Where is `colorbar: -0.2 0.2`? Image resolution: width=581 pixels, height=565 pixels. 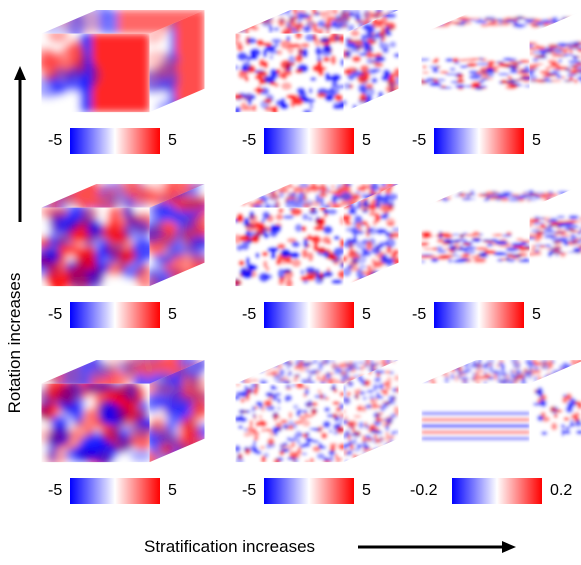
colorbar: -0.2 0.2 is located at coordinates (495, 491).